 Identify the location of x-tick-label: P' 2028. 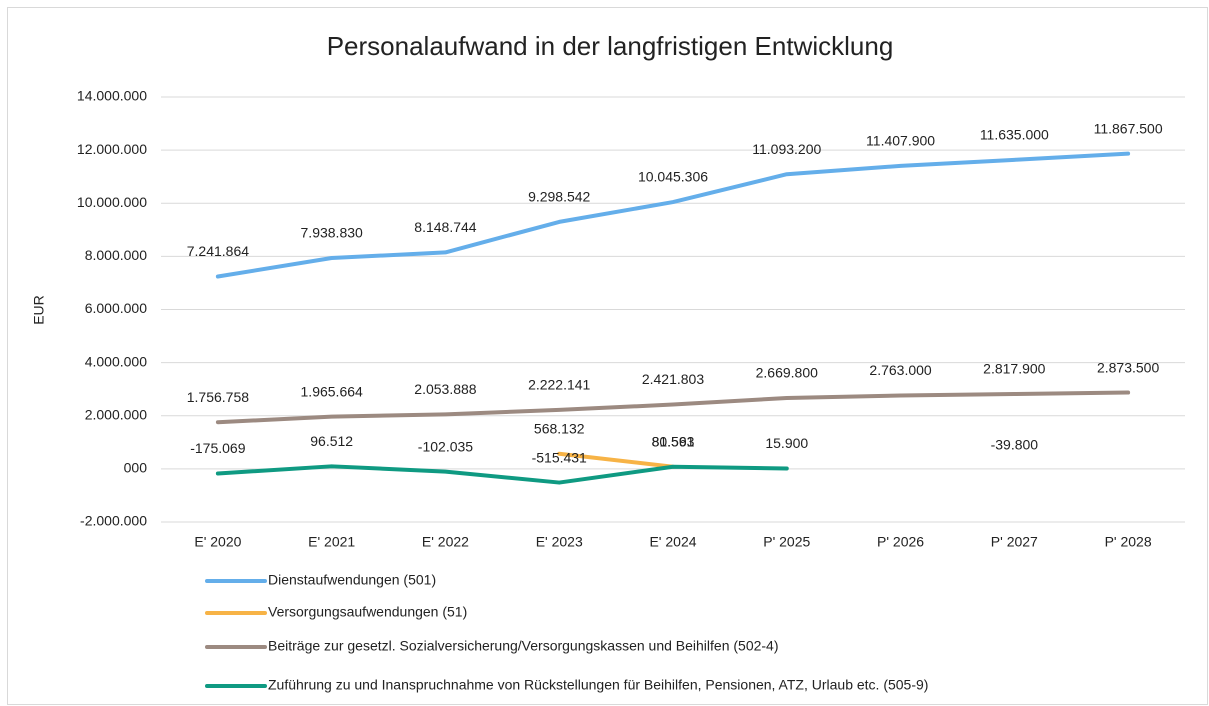
(1128, 542).